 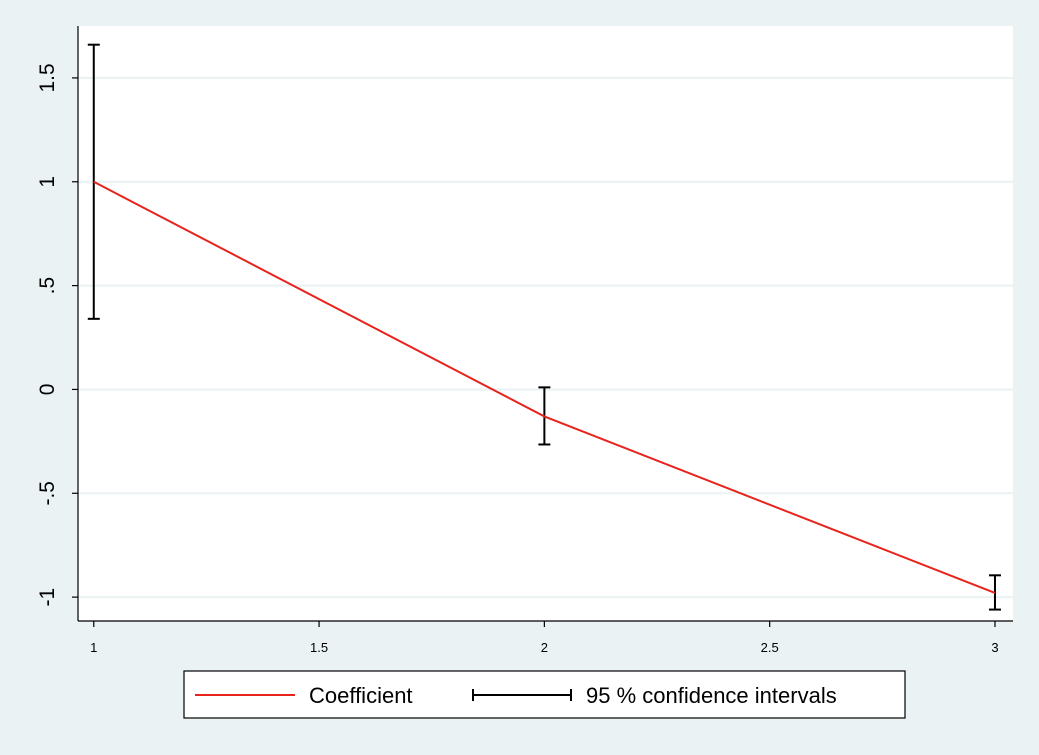 What do you see at coordinates (47, 286) in the screenshot?
I see `y-tick-label: .5` at bounding box center [47, 286].